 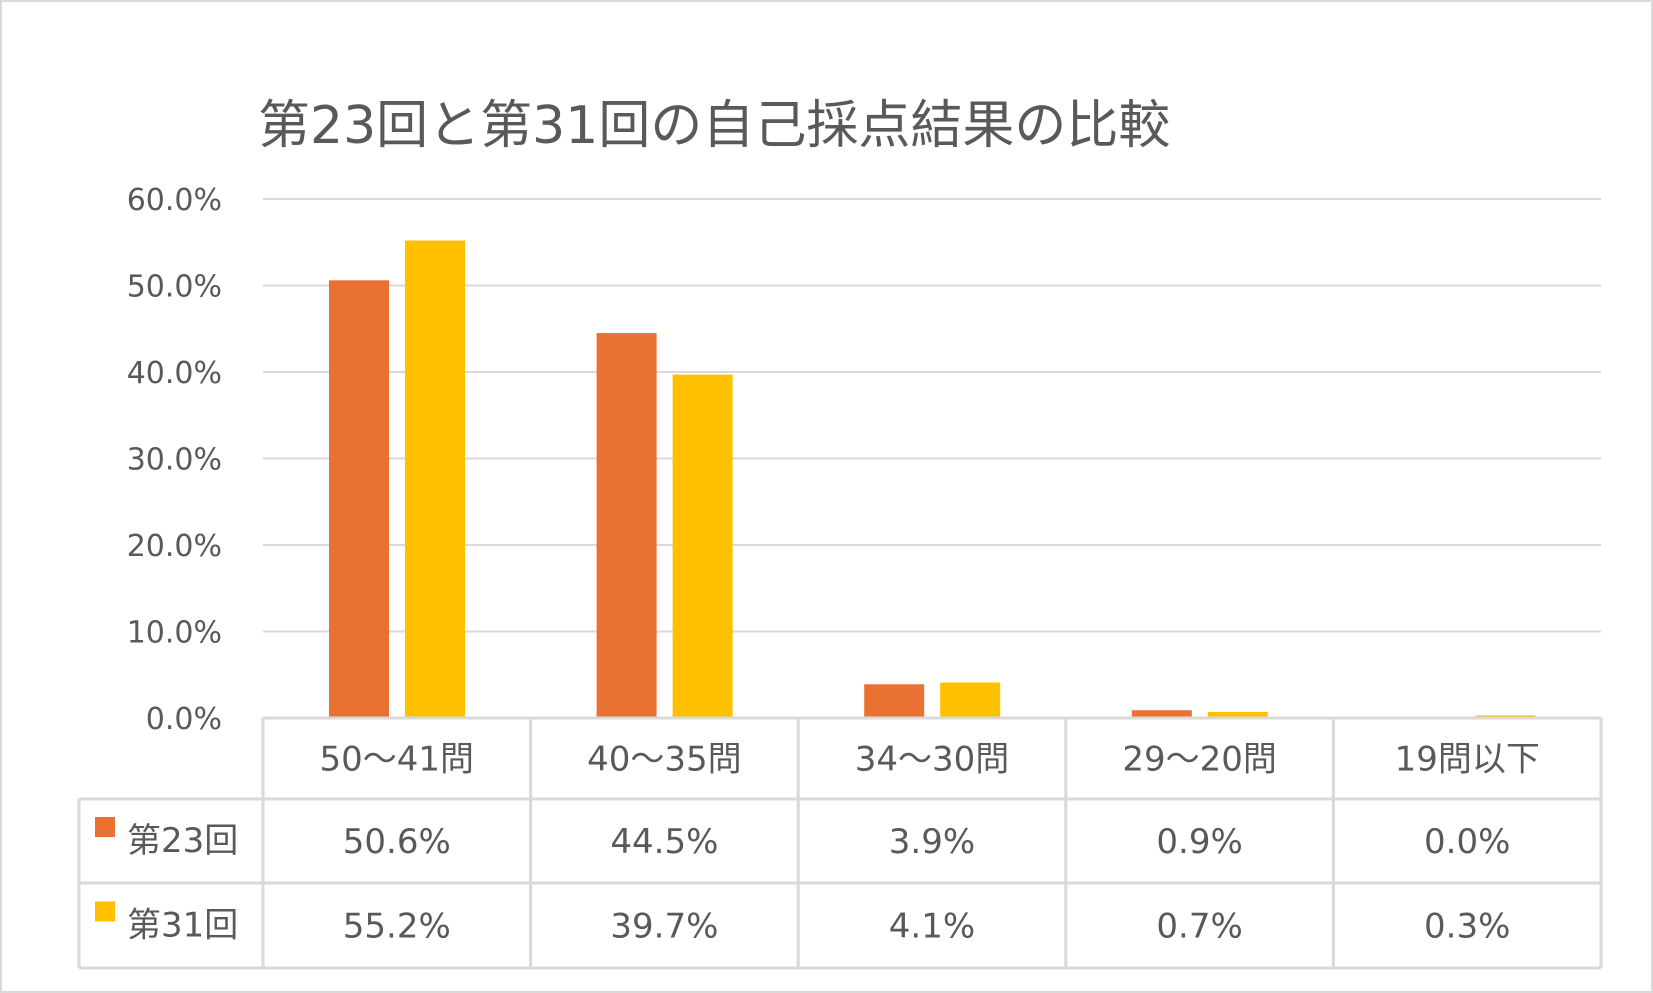 What do you see at coordinates (174, 546) in the screenshot?
I see `y-tick-label: 20.0%` at bounding box center [174, 546].